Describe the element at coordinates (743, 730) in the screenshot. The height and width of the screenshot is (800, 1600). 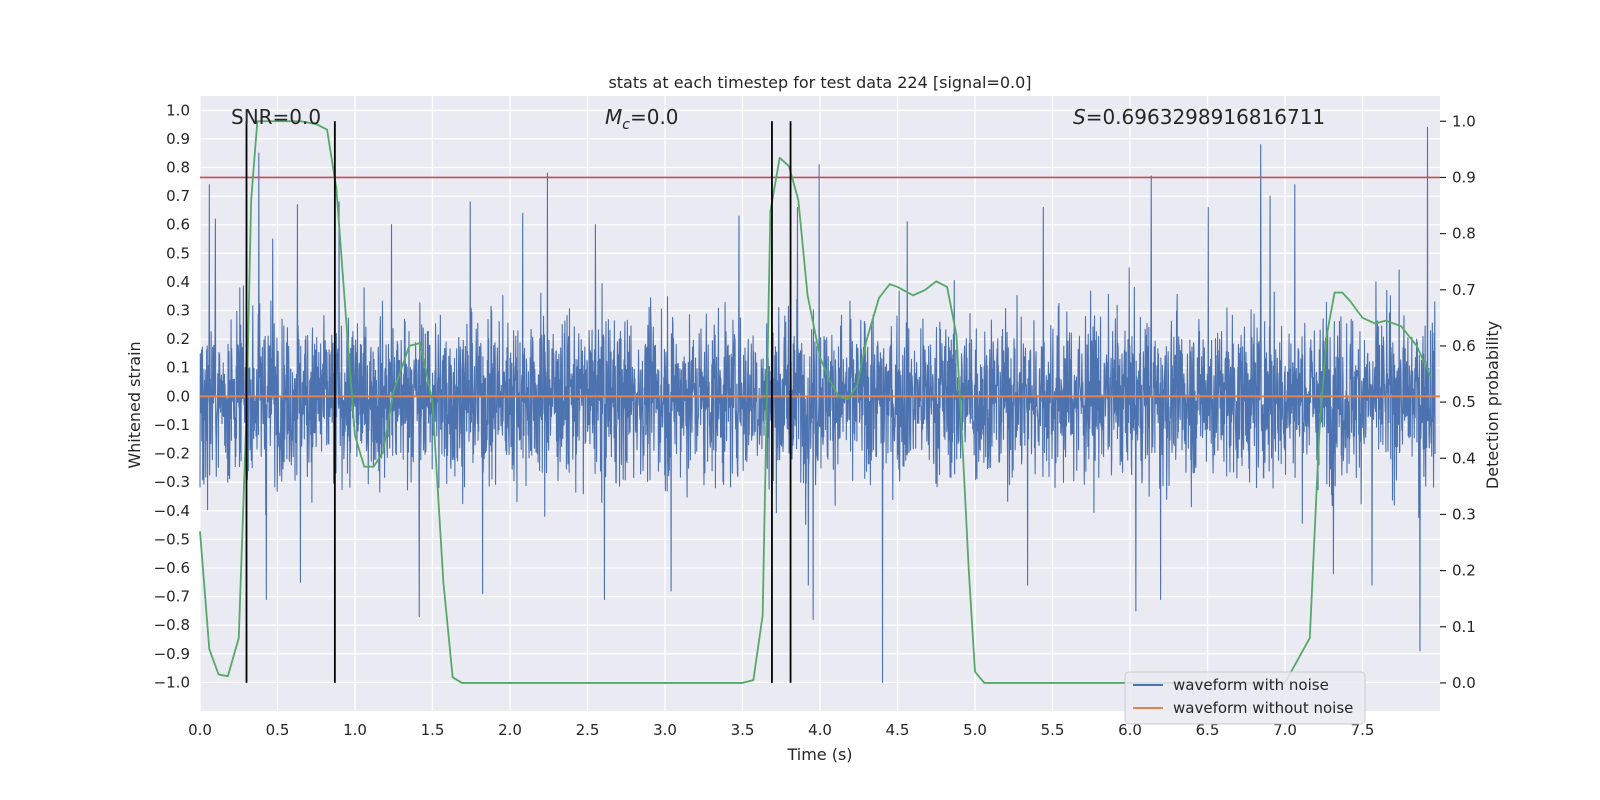
I see `x-tick-label: 3.5` at that location.